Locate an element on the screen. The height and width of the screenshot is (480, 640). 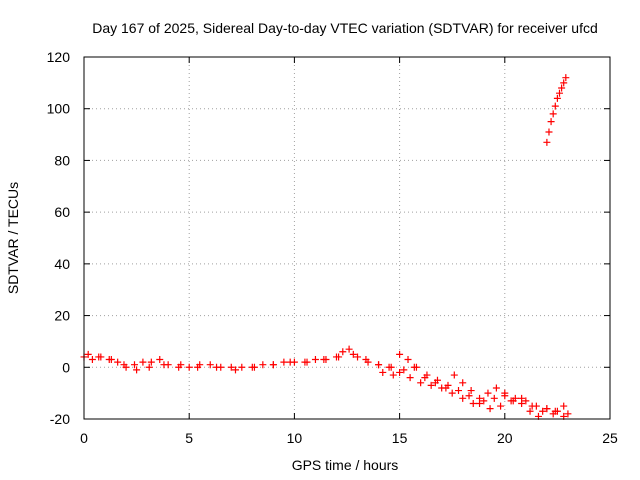
x-tick-label: 10 is located at coordinates (295, 438).